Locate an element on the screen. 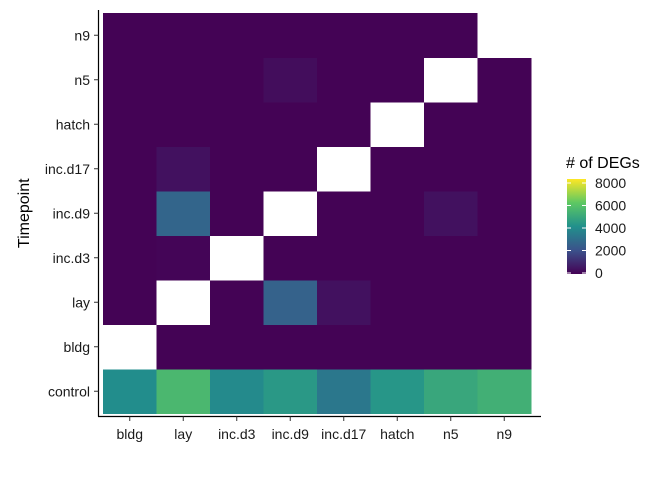 The width and height of the screenshot is (672, 480). heatmap-cell-lay-bldg is located at coordinates (130, 302).